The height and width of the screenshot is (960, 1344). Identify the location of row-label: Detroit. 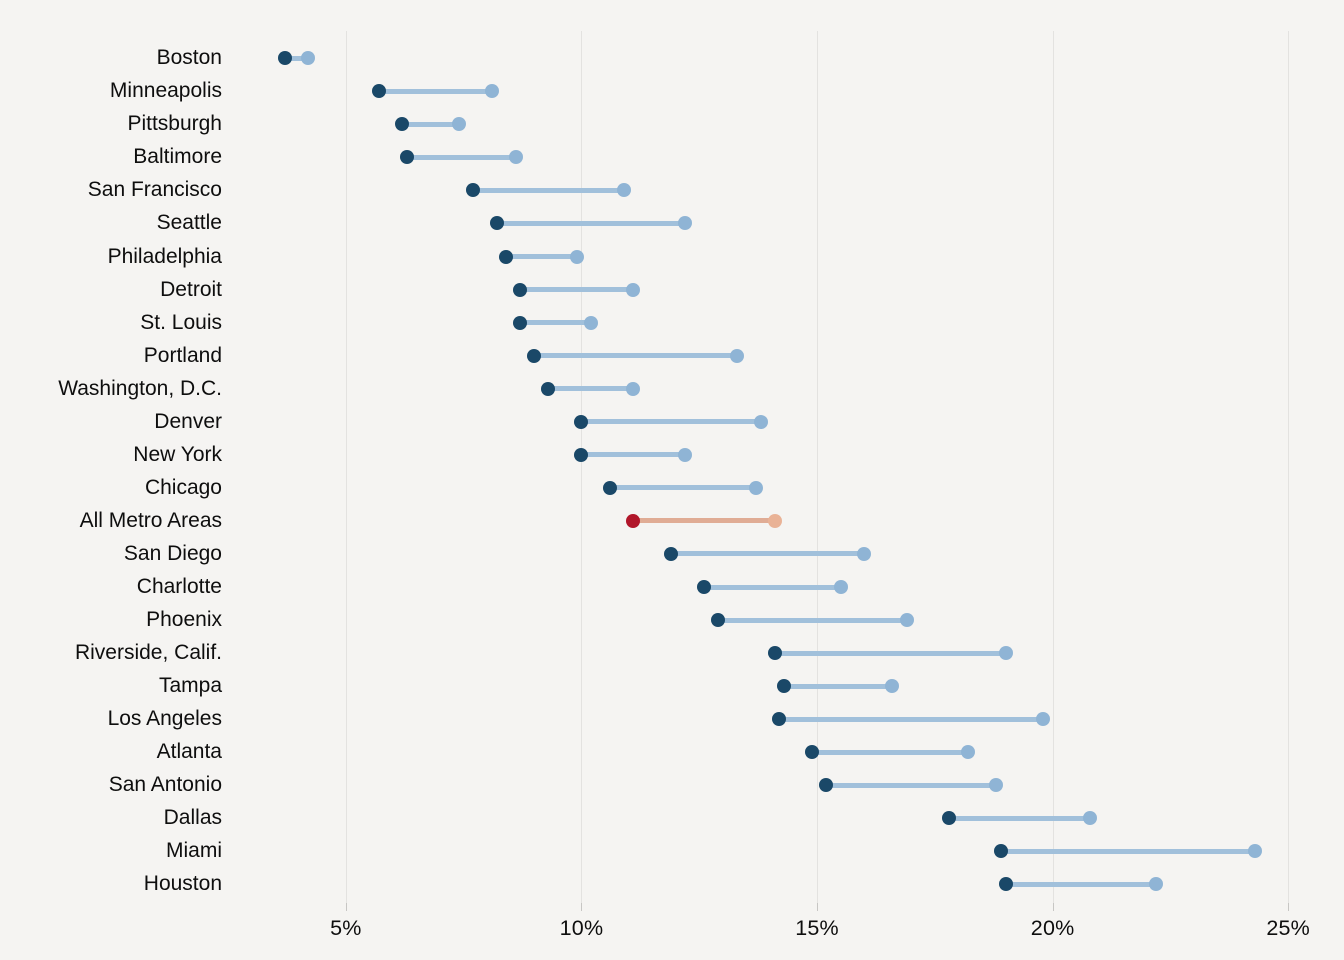
(191, 289).